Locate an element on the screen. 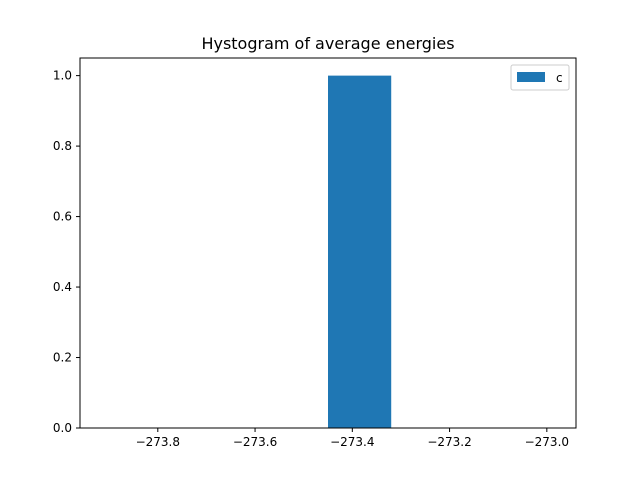 Image resolution: width=640 pixels, height=485 pixels. y-tick-label: 1.0 is located at coordinates (62, 76).